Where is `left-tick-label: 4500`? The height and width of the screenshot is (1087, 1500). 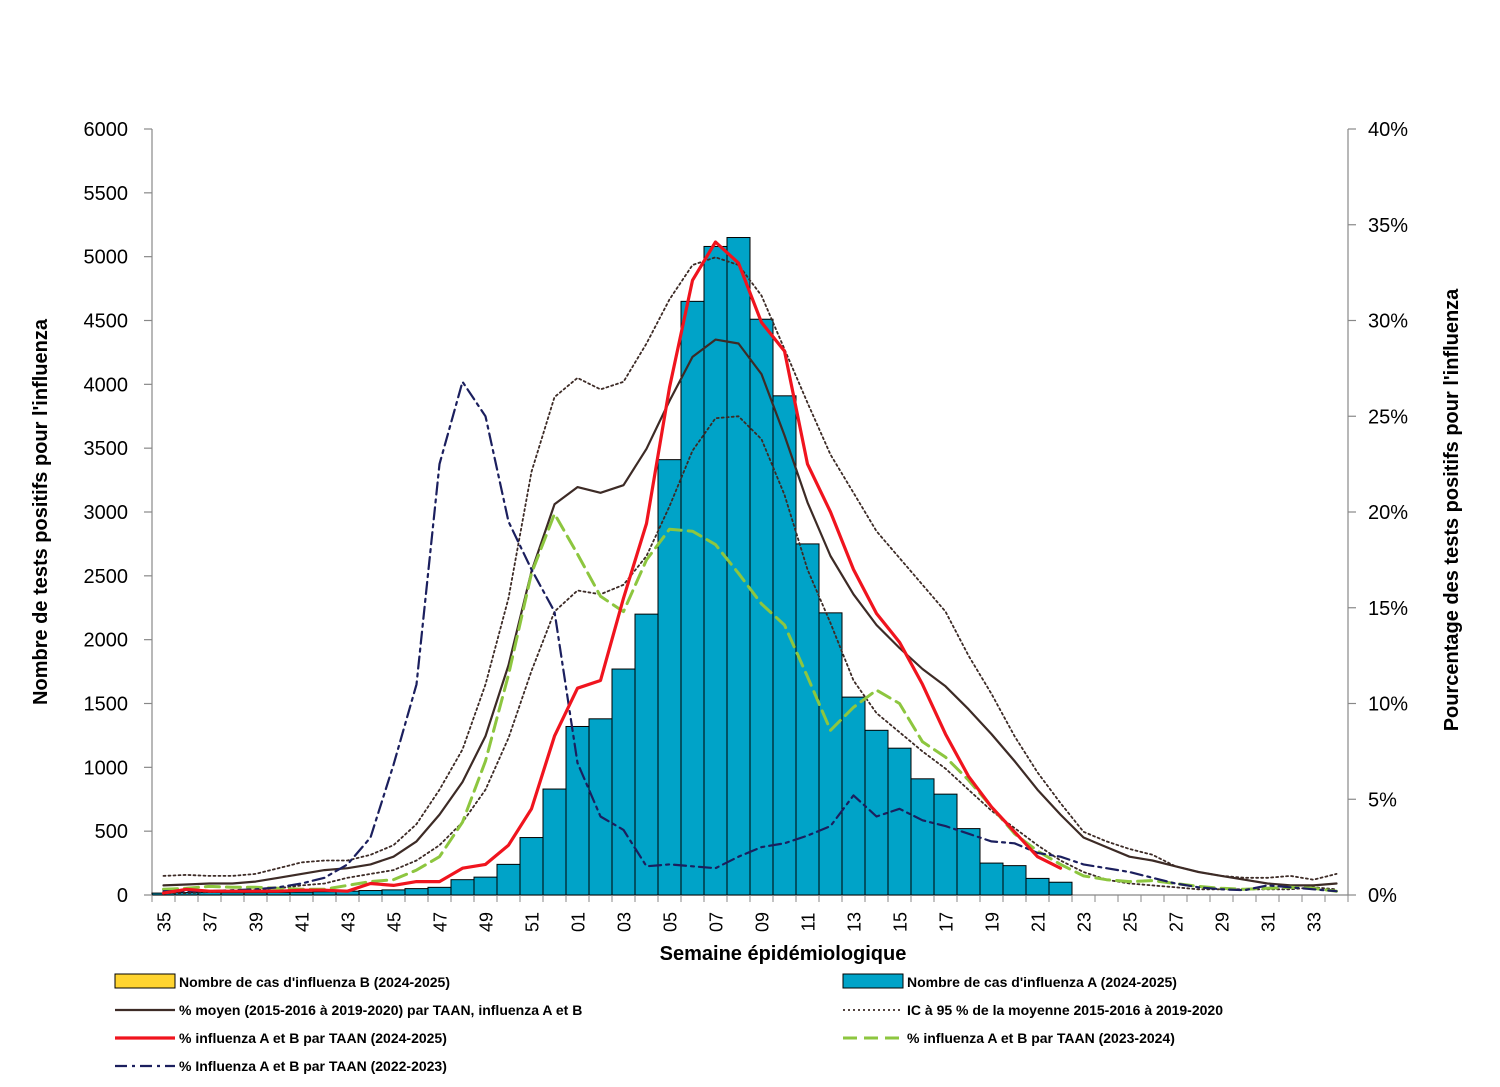 left-tick-label: 4500 is located at coordinates (106, 322).